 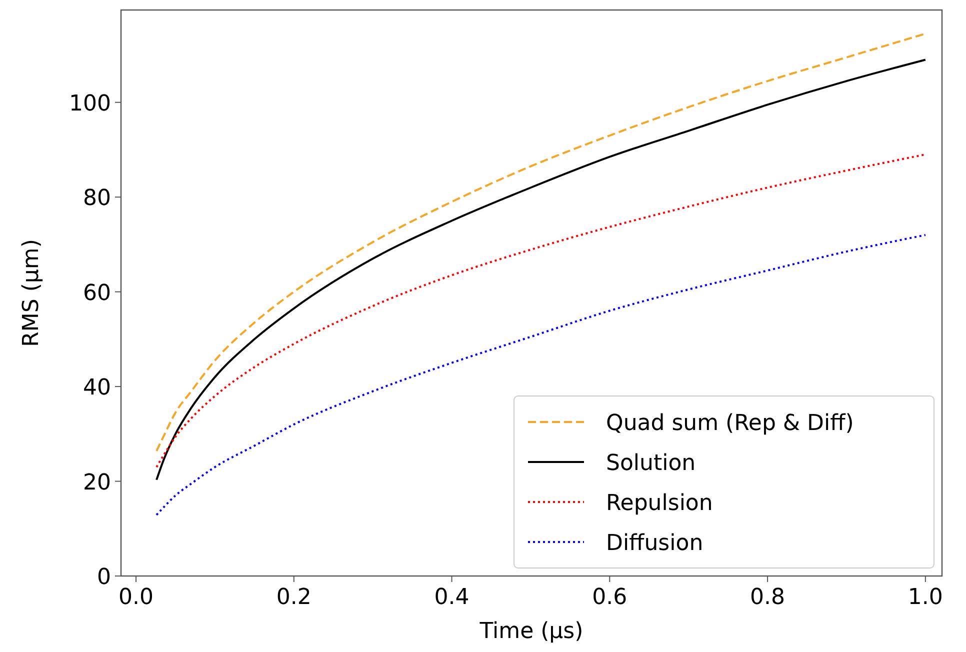 I want to click on x-tick-label: 1.0, so click(x=925, y=597).